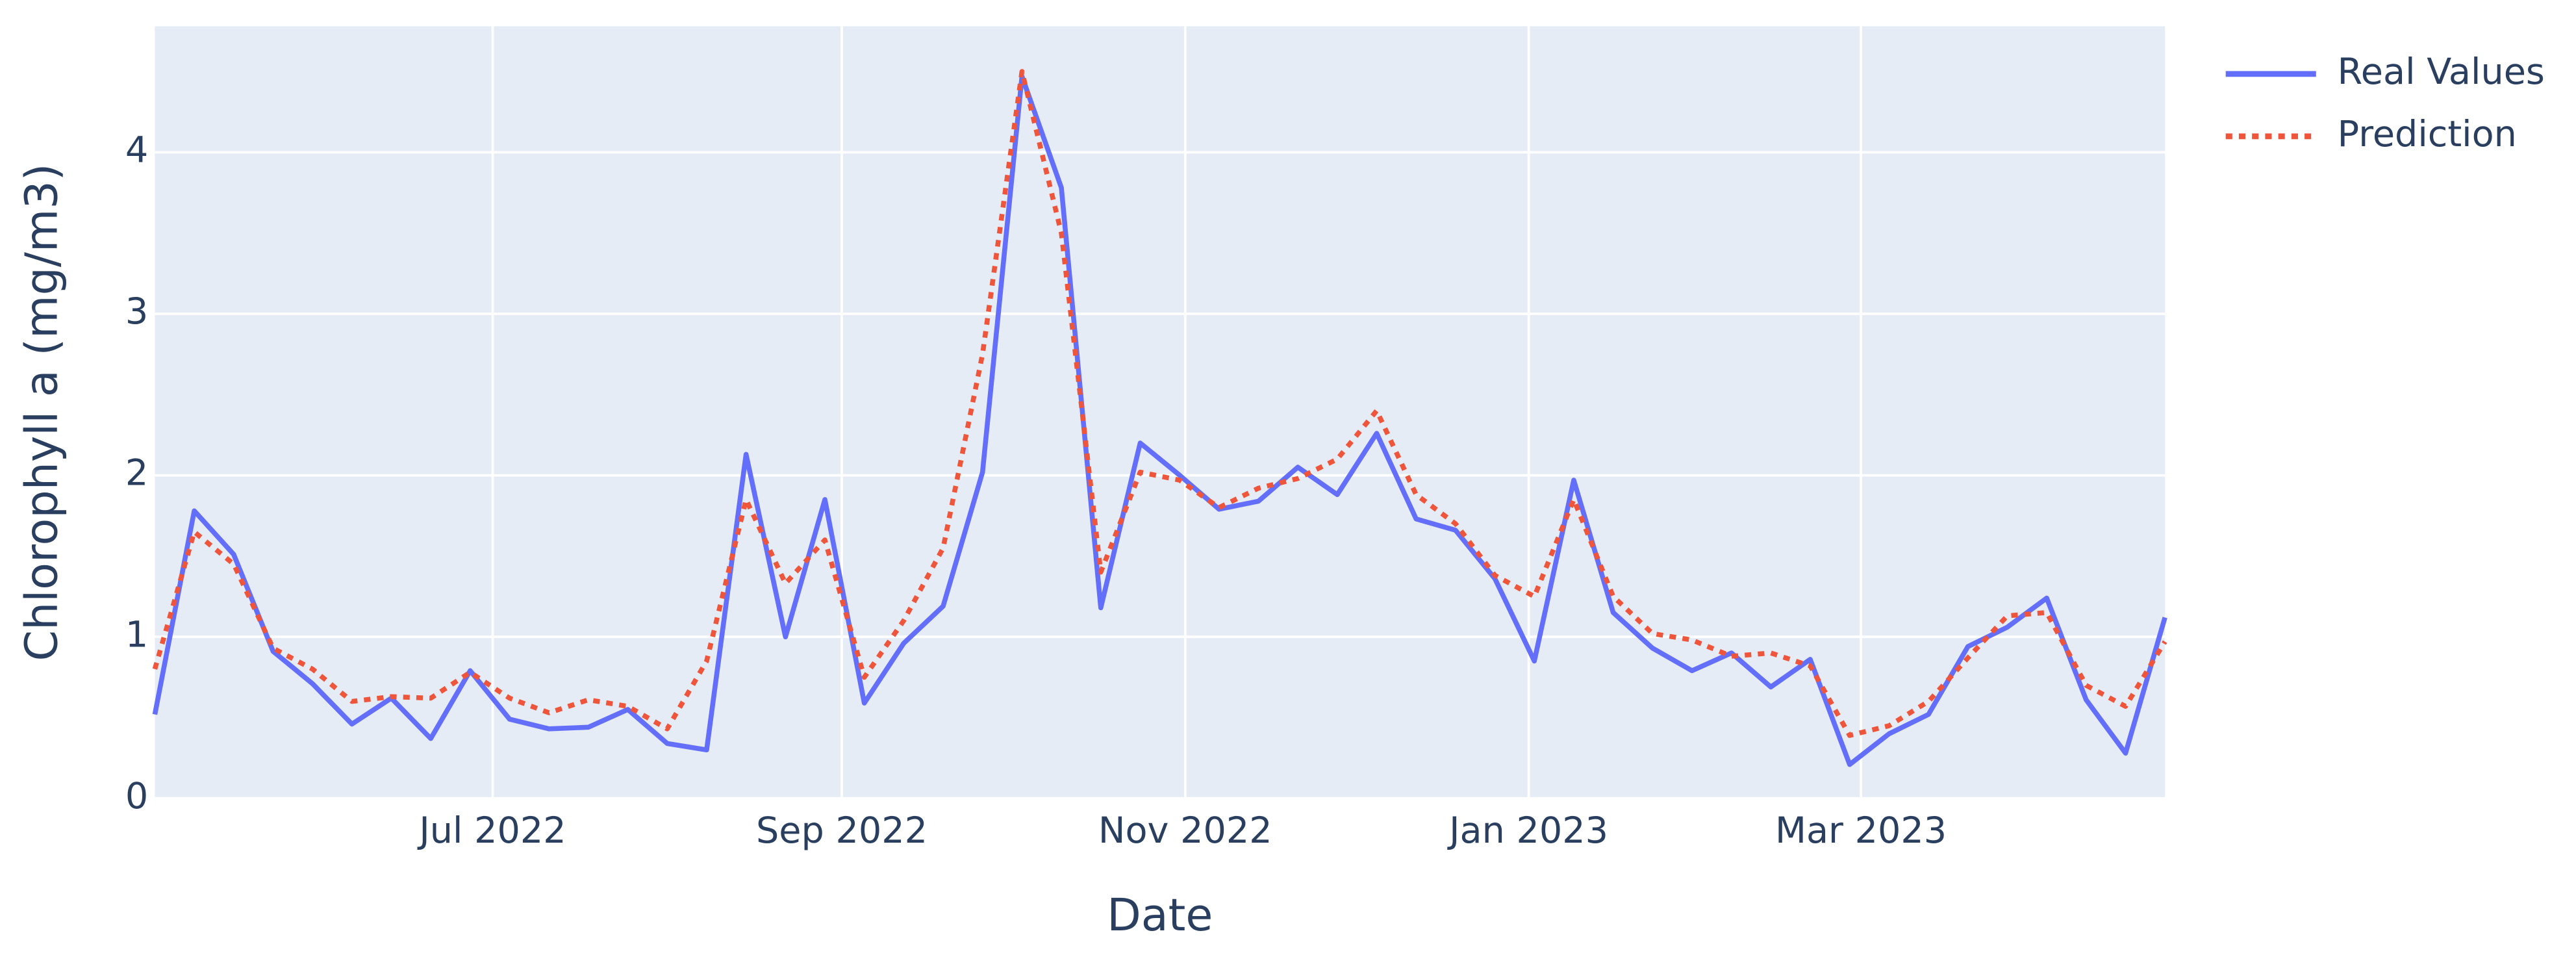 Image resolution: width=2576 pixels, height=957 pixels. Describe the element at coordinates (136, 634) in the screenshot. I see `y-tick-label: 1` at that location.